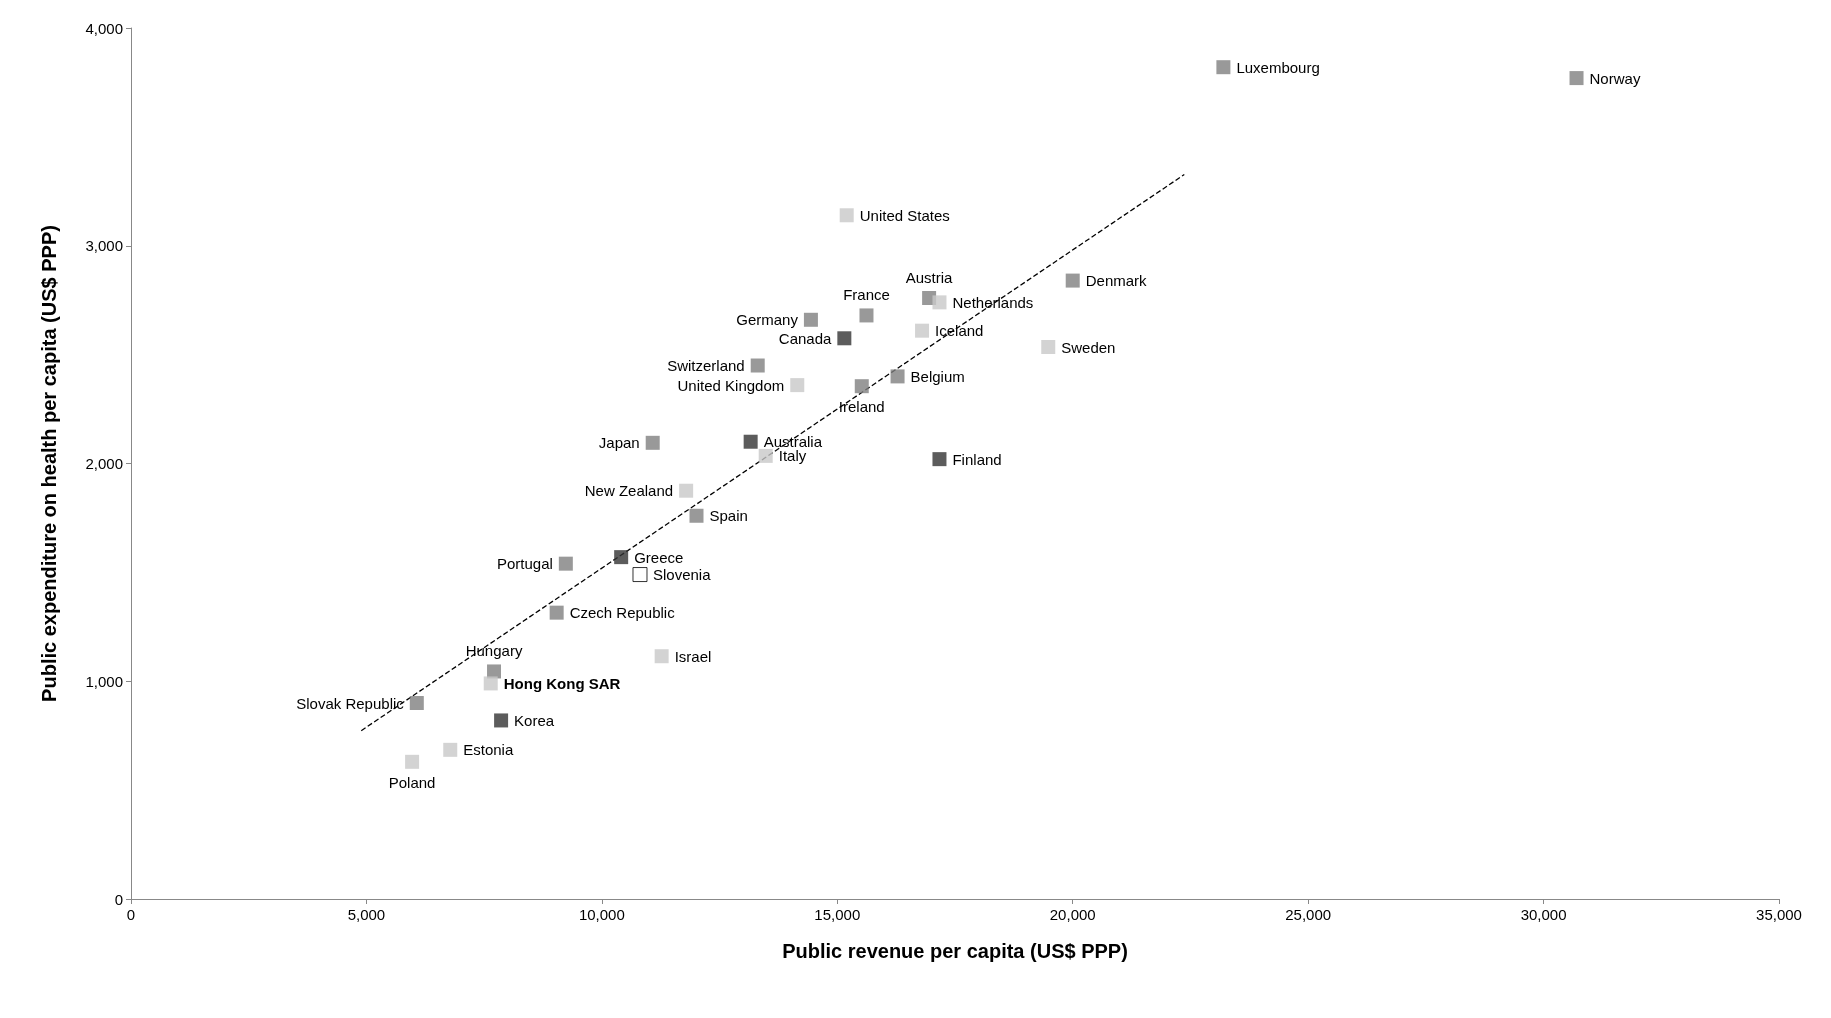 This screenshot has width=1831, height=1018. Describe the element at coordinates (131, 914) in the screenshot. I see `x-tick-label: 0` at that location.